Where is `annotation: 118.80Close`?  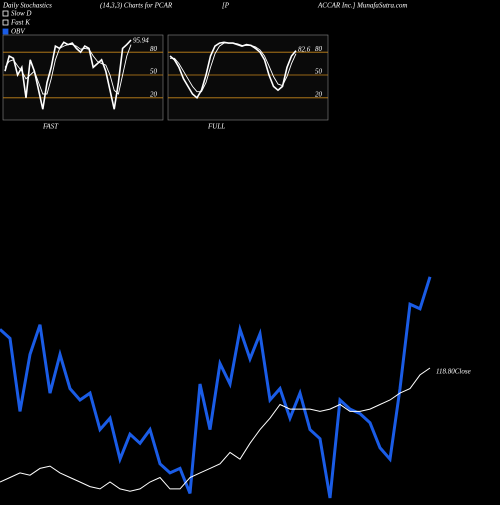 annotation: 118.80Close is located at coordinates (453, 372).